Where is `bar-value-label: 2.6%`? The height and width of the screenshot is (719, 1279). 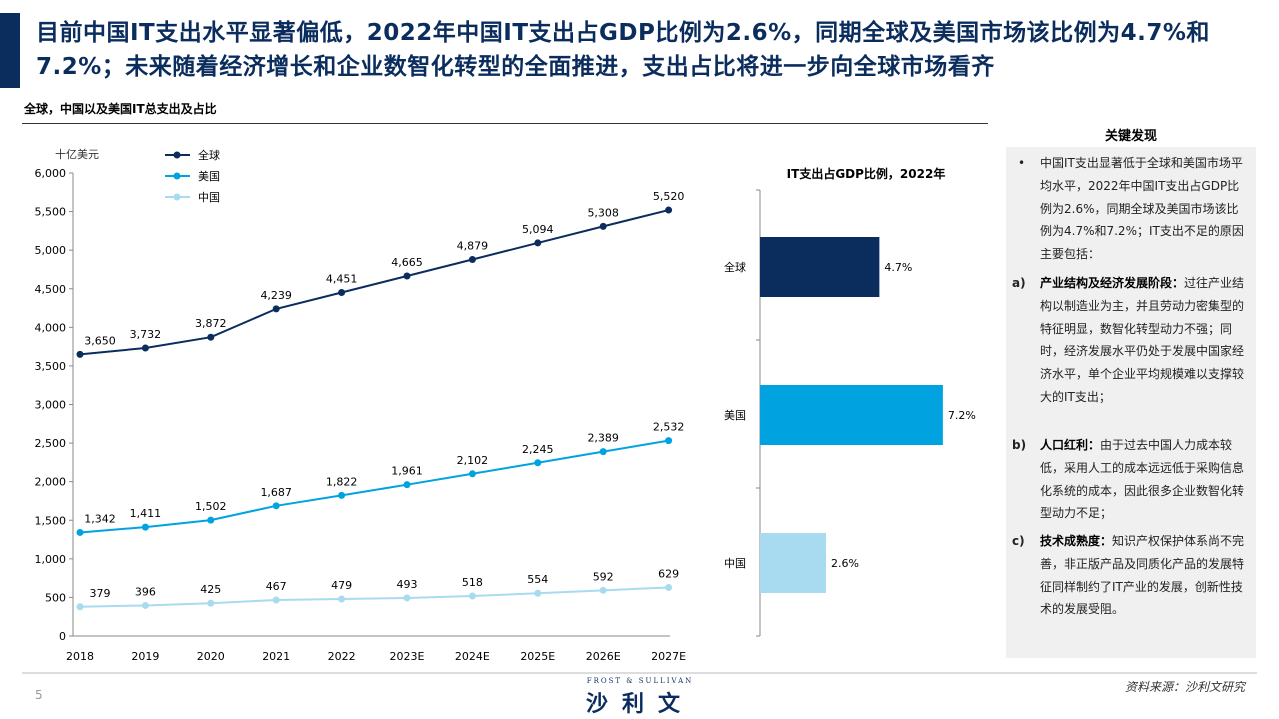 bar-value-label: 2.6% is located at coordinates (845, 563).